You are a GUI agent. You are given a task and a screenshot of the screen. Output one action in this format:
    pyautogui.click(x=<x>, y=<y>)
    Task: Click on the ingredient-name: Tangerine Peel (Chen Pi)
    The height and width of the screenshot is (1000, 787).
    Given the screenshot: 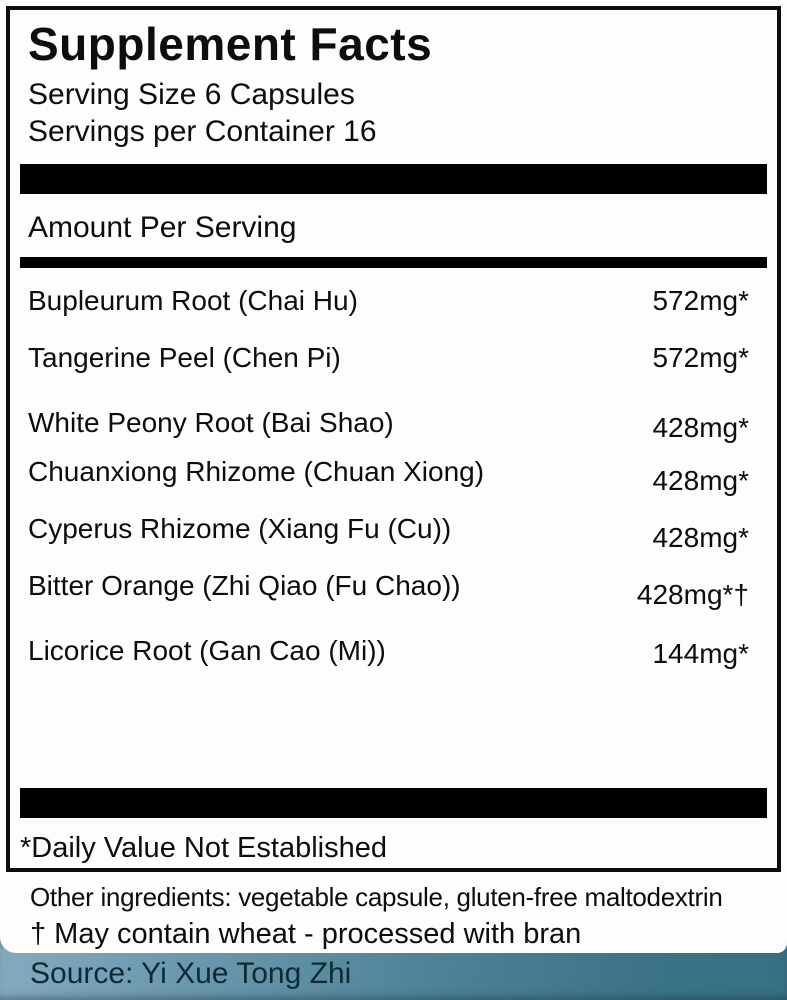 What is the action you would take?
    pyautogui.click(x=184, y=357)
    